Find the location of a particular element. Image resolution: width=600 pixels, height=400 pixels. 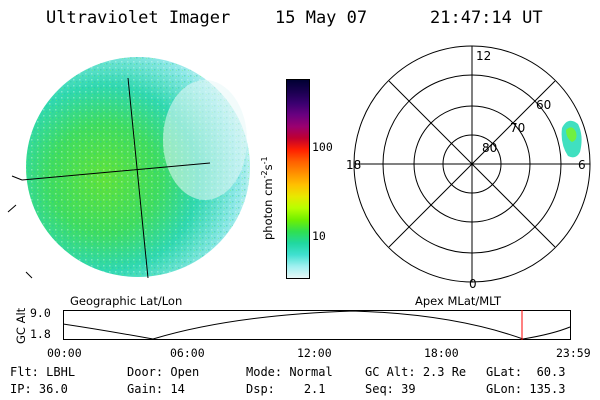

colorbar-gradient is located at coordinates (298, 179).